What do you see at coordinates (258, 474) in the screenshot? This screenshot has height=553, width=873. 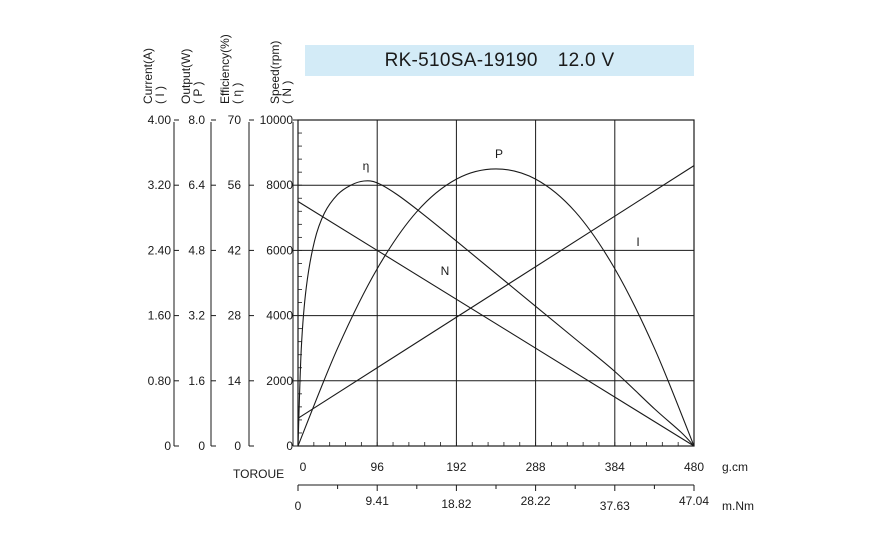 I see `x-axis-title: TOROUE` at bounding box center [258, 474].